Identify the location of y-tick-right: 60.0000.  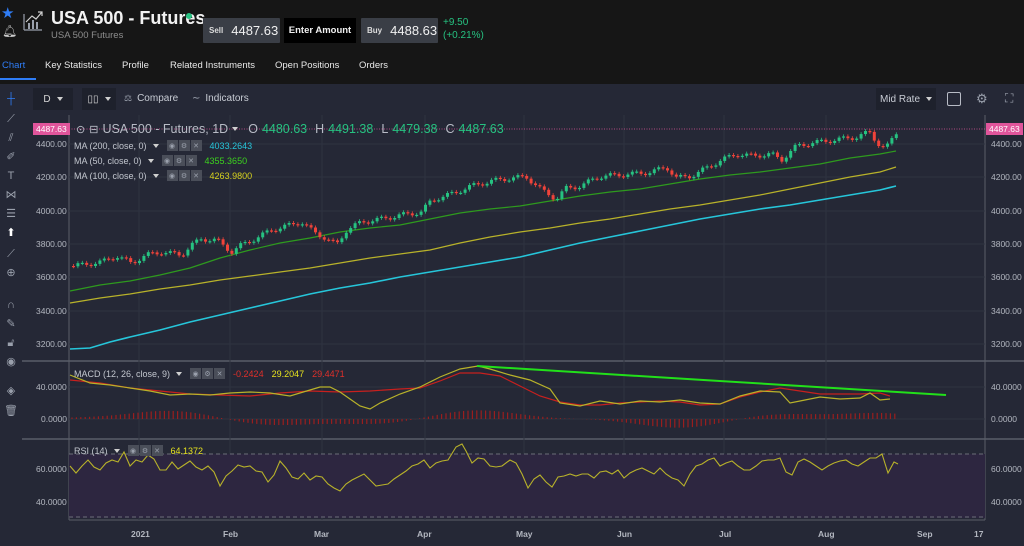
(1006, 469).